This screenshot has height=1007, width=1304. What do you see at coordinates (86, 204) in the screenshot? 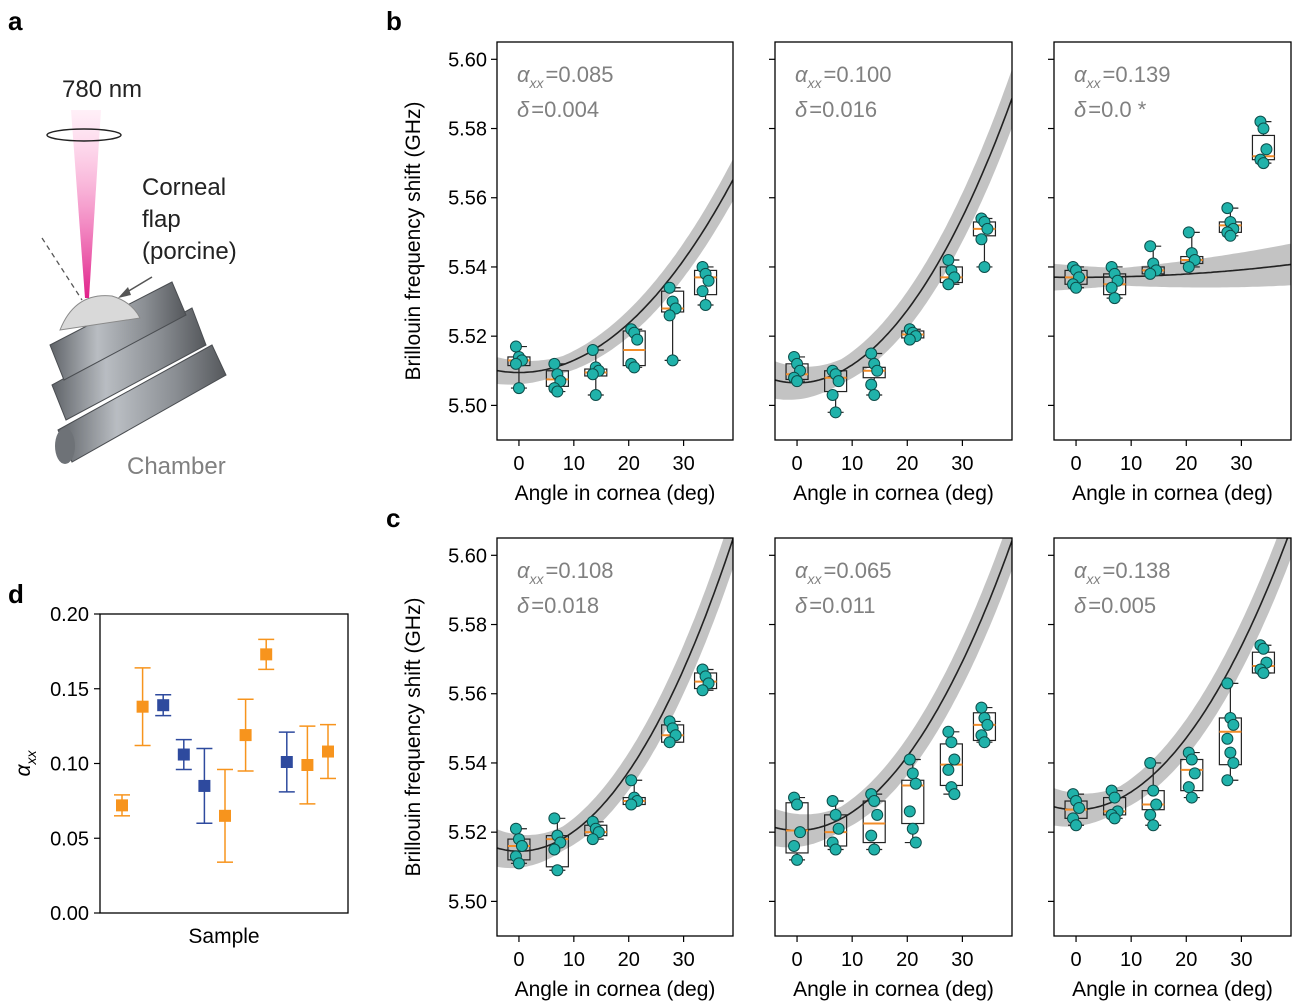
I see `laser-beam` at bounding box center [86, 204].